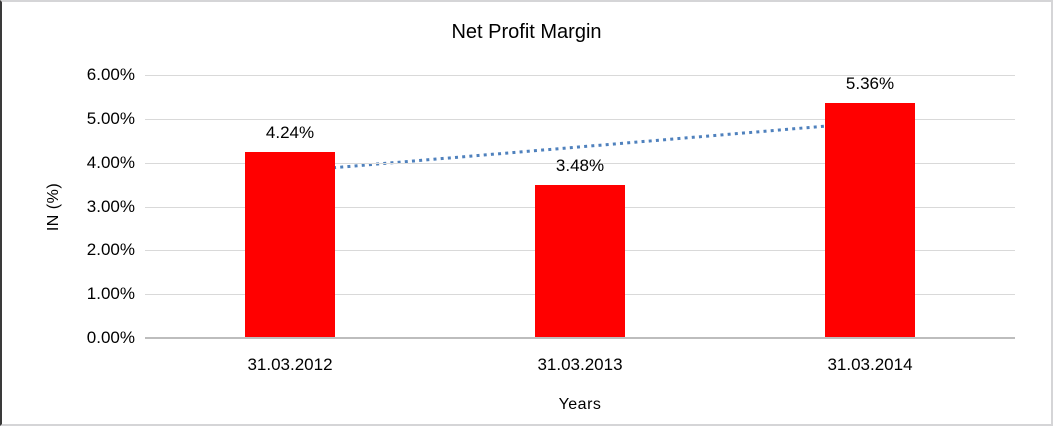  I want to click on y-tick-label: 3.00%, so click(110, 206).